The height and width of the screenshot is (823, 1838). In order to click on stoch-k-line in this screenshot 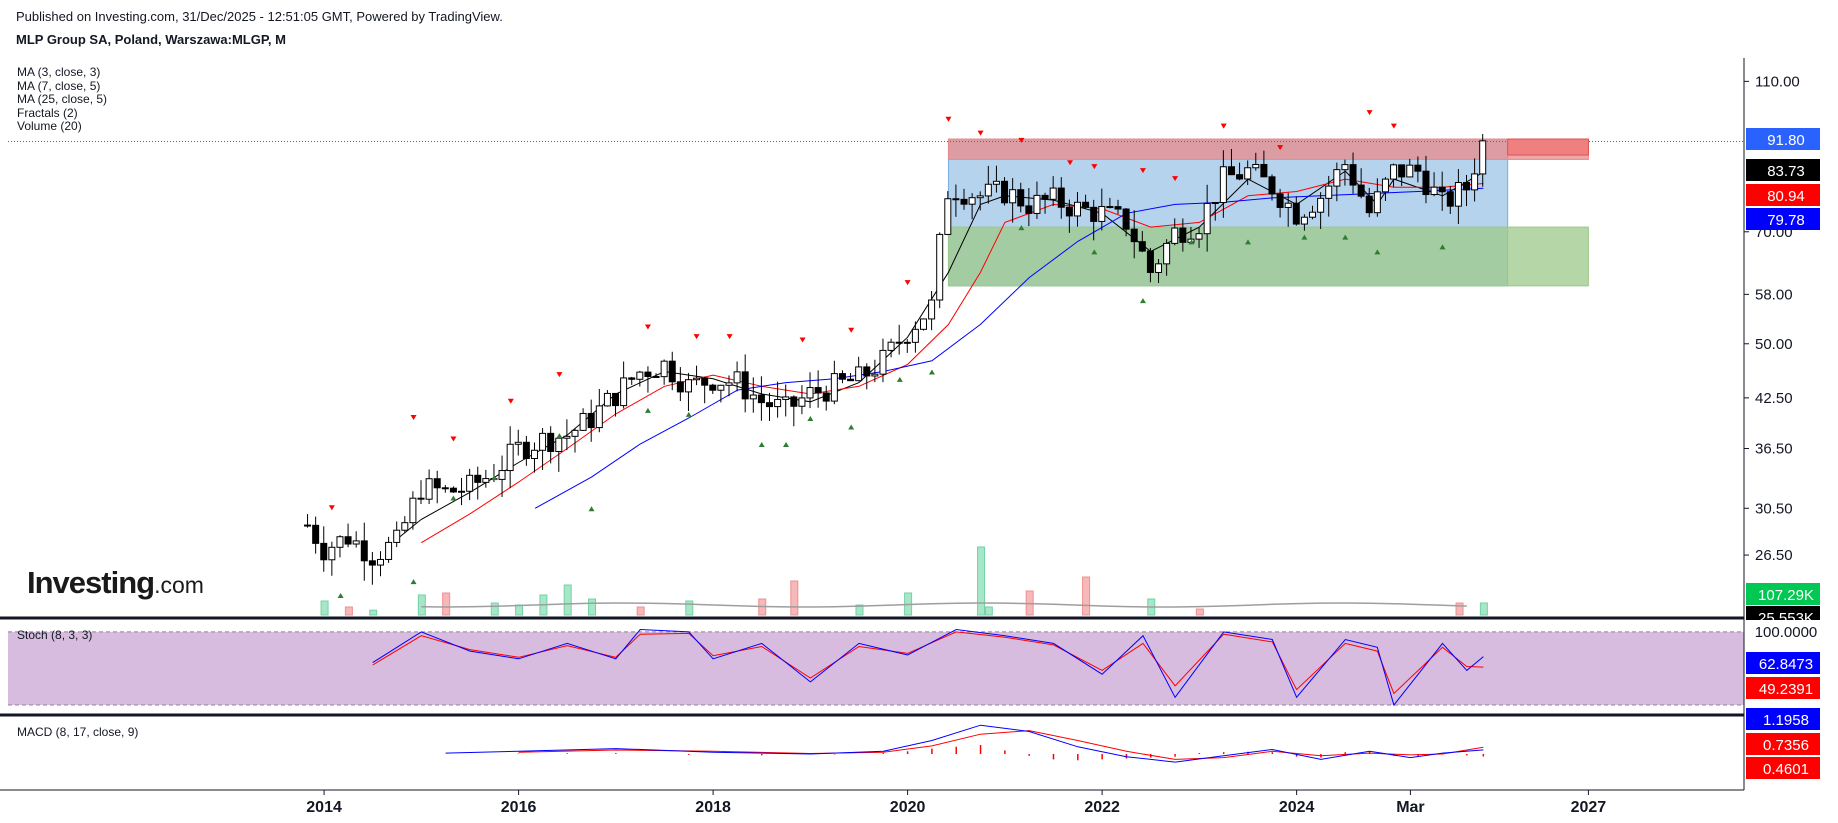, I will do `click(928, 667)`.